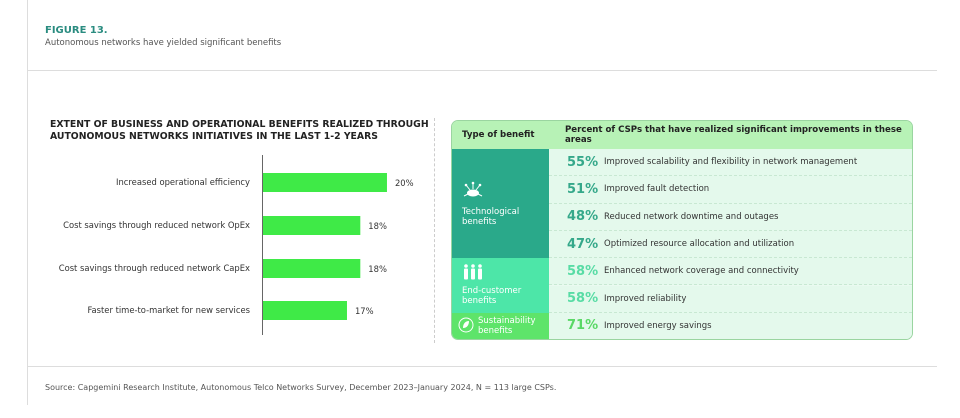 The height and width of the screenshot is (418, 960). Describe the element at coordinates (583, 189) in the screenshot. I see `percent-value: 51%` at that location.